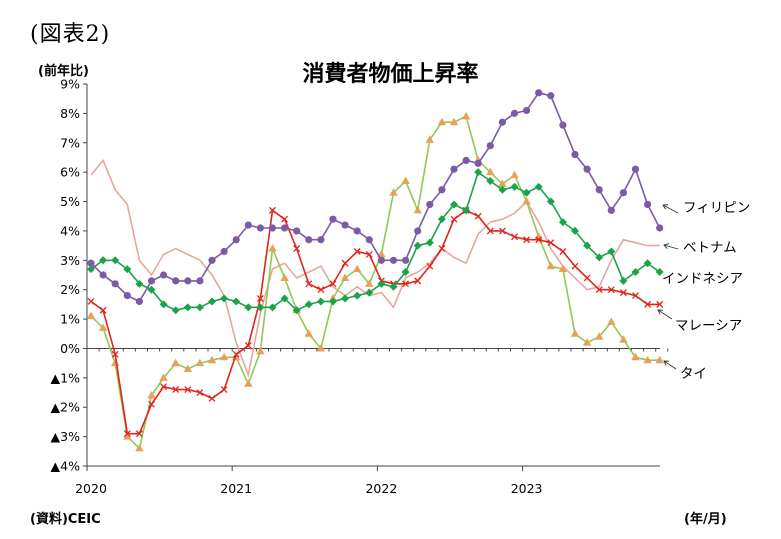 The height and width of the screenshot is (539, 781). What do you see at coordinates (66, 436) in the screenshot?
I see `y-tick-label: ▲3%` at bounding box center [66, 436].